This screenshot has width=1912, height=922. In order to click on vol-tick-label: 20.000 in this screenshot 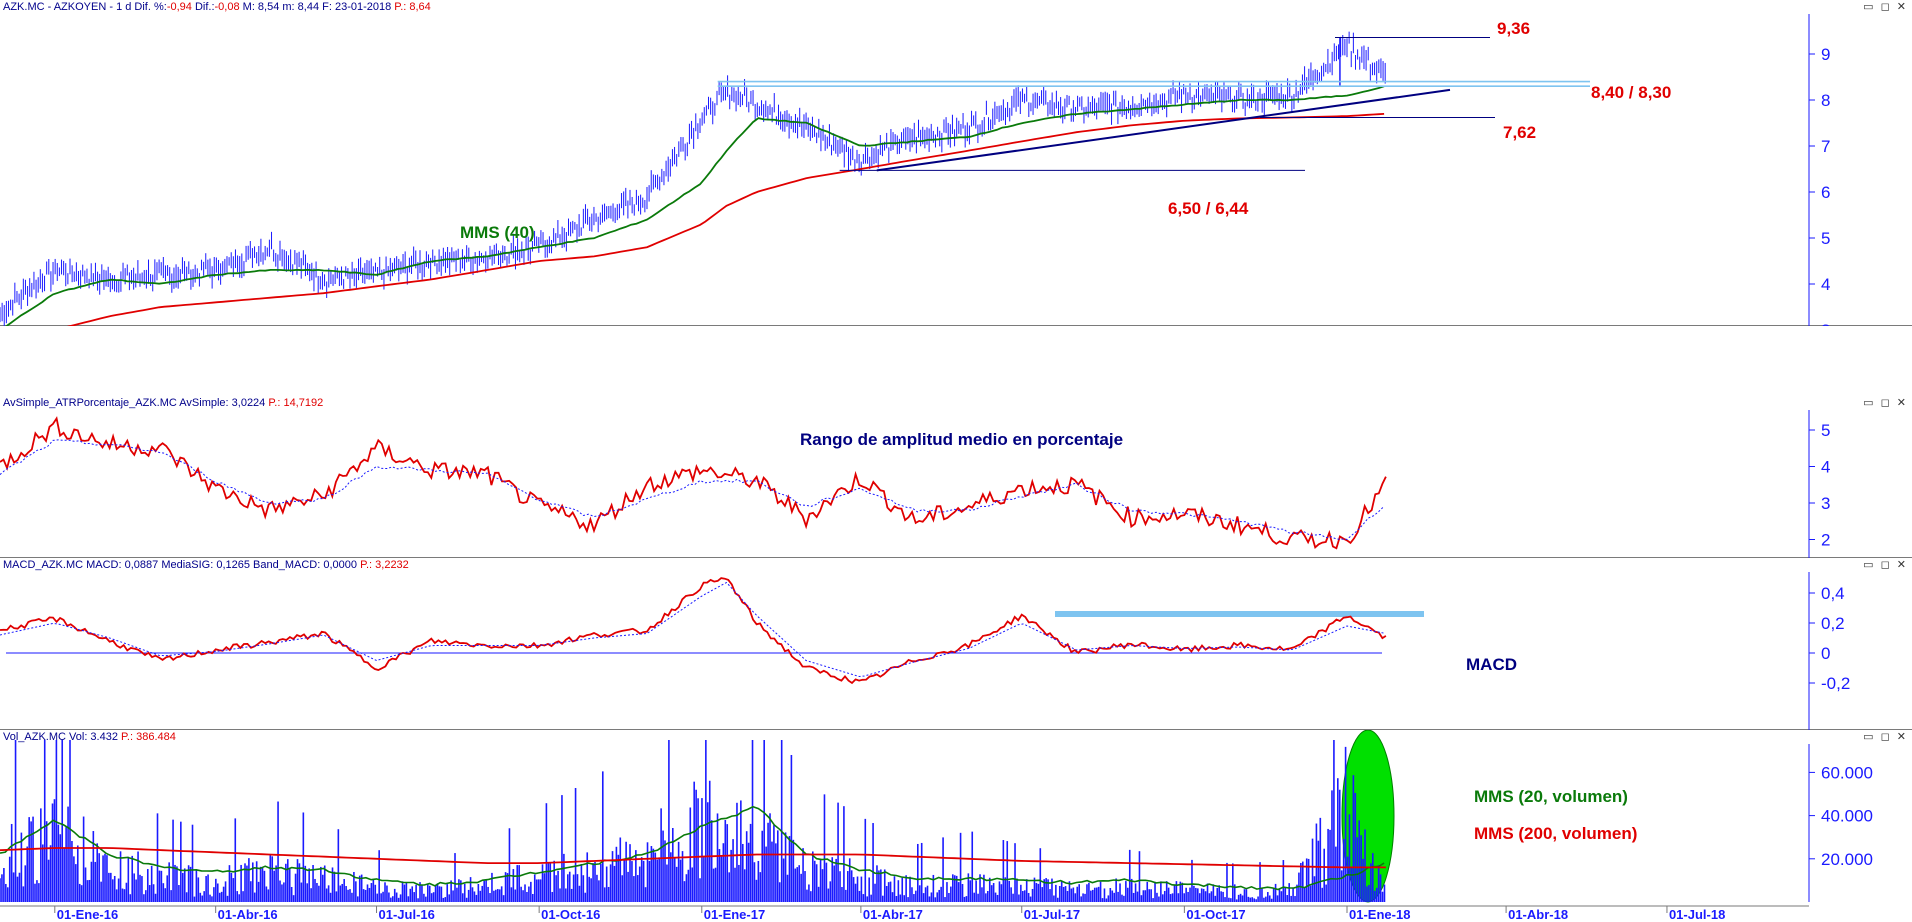, I will do `click(1847, 859)`.